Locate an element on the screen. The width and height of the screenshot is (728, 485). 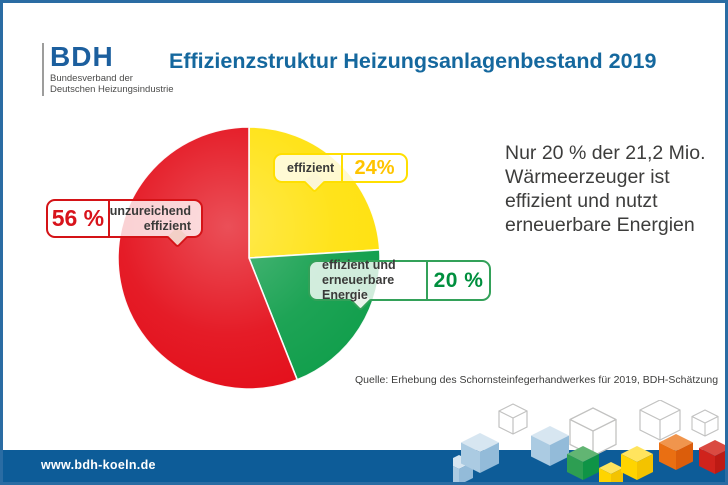
key-message-line1: Nur 20 % der 21,2 Mio. is located at coordinates (605, 153).